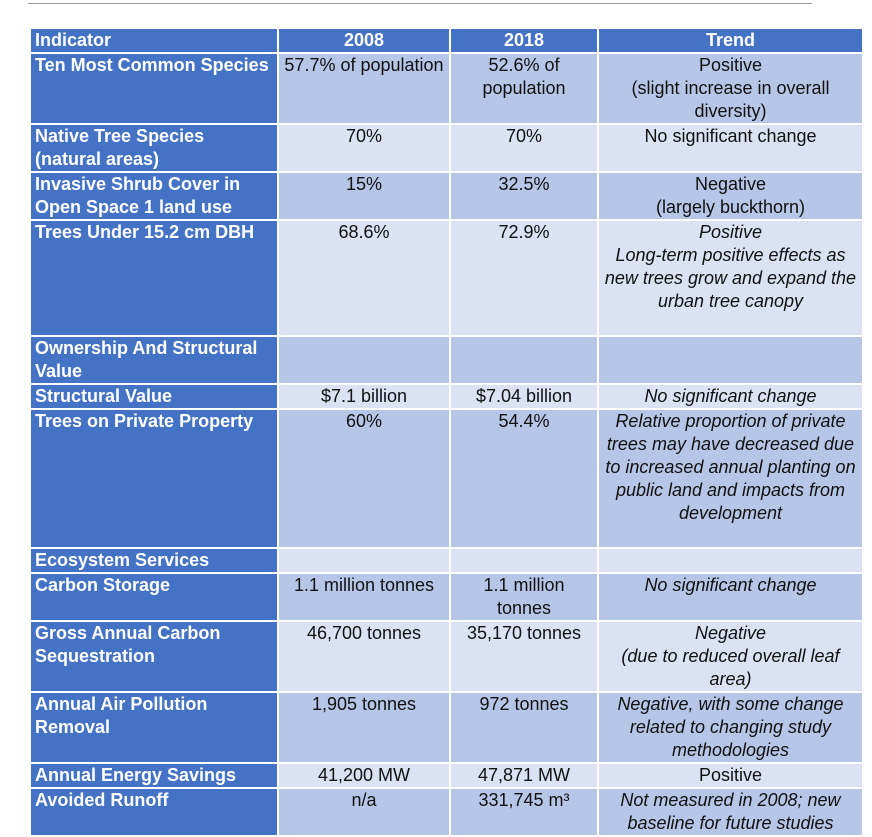 The image size is (872, 837). What do you see at coordinates (154, 597) in the screenshot?
I see `indicator-cell: Carbon Storage` at bounding box center [154, 597].